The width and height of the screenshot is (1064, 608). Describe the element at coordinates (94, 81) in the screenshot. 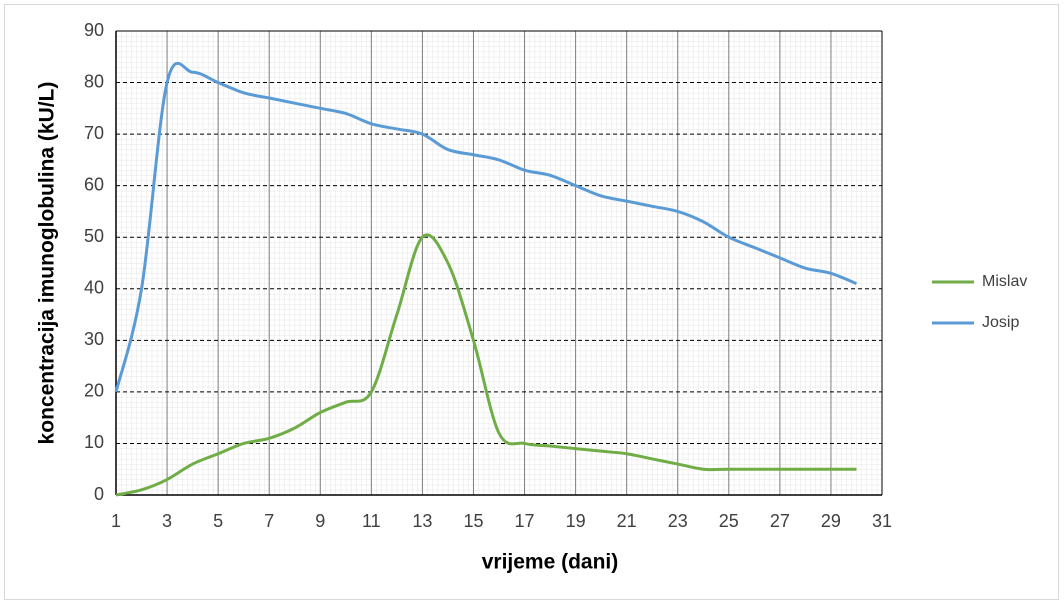

I see `y-tick-label: 80` at that location.